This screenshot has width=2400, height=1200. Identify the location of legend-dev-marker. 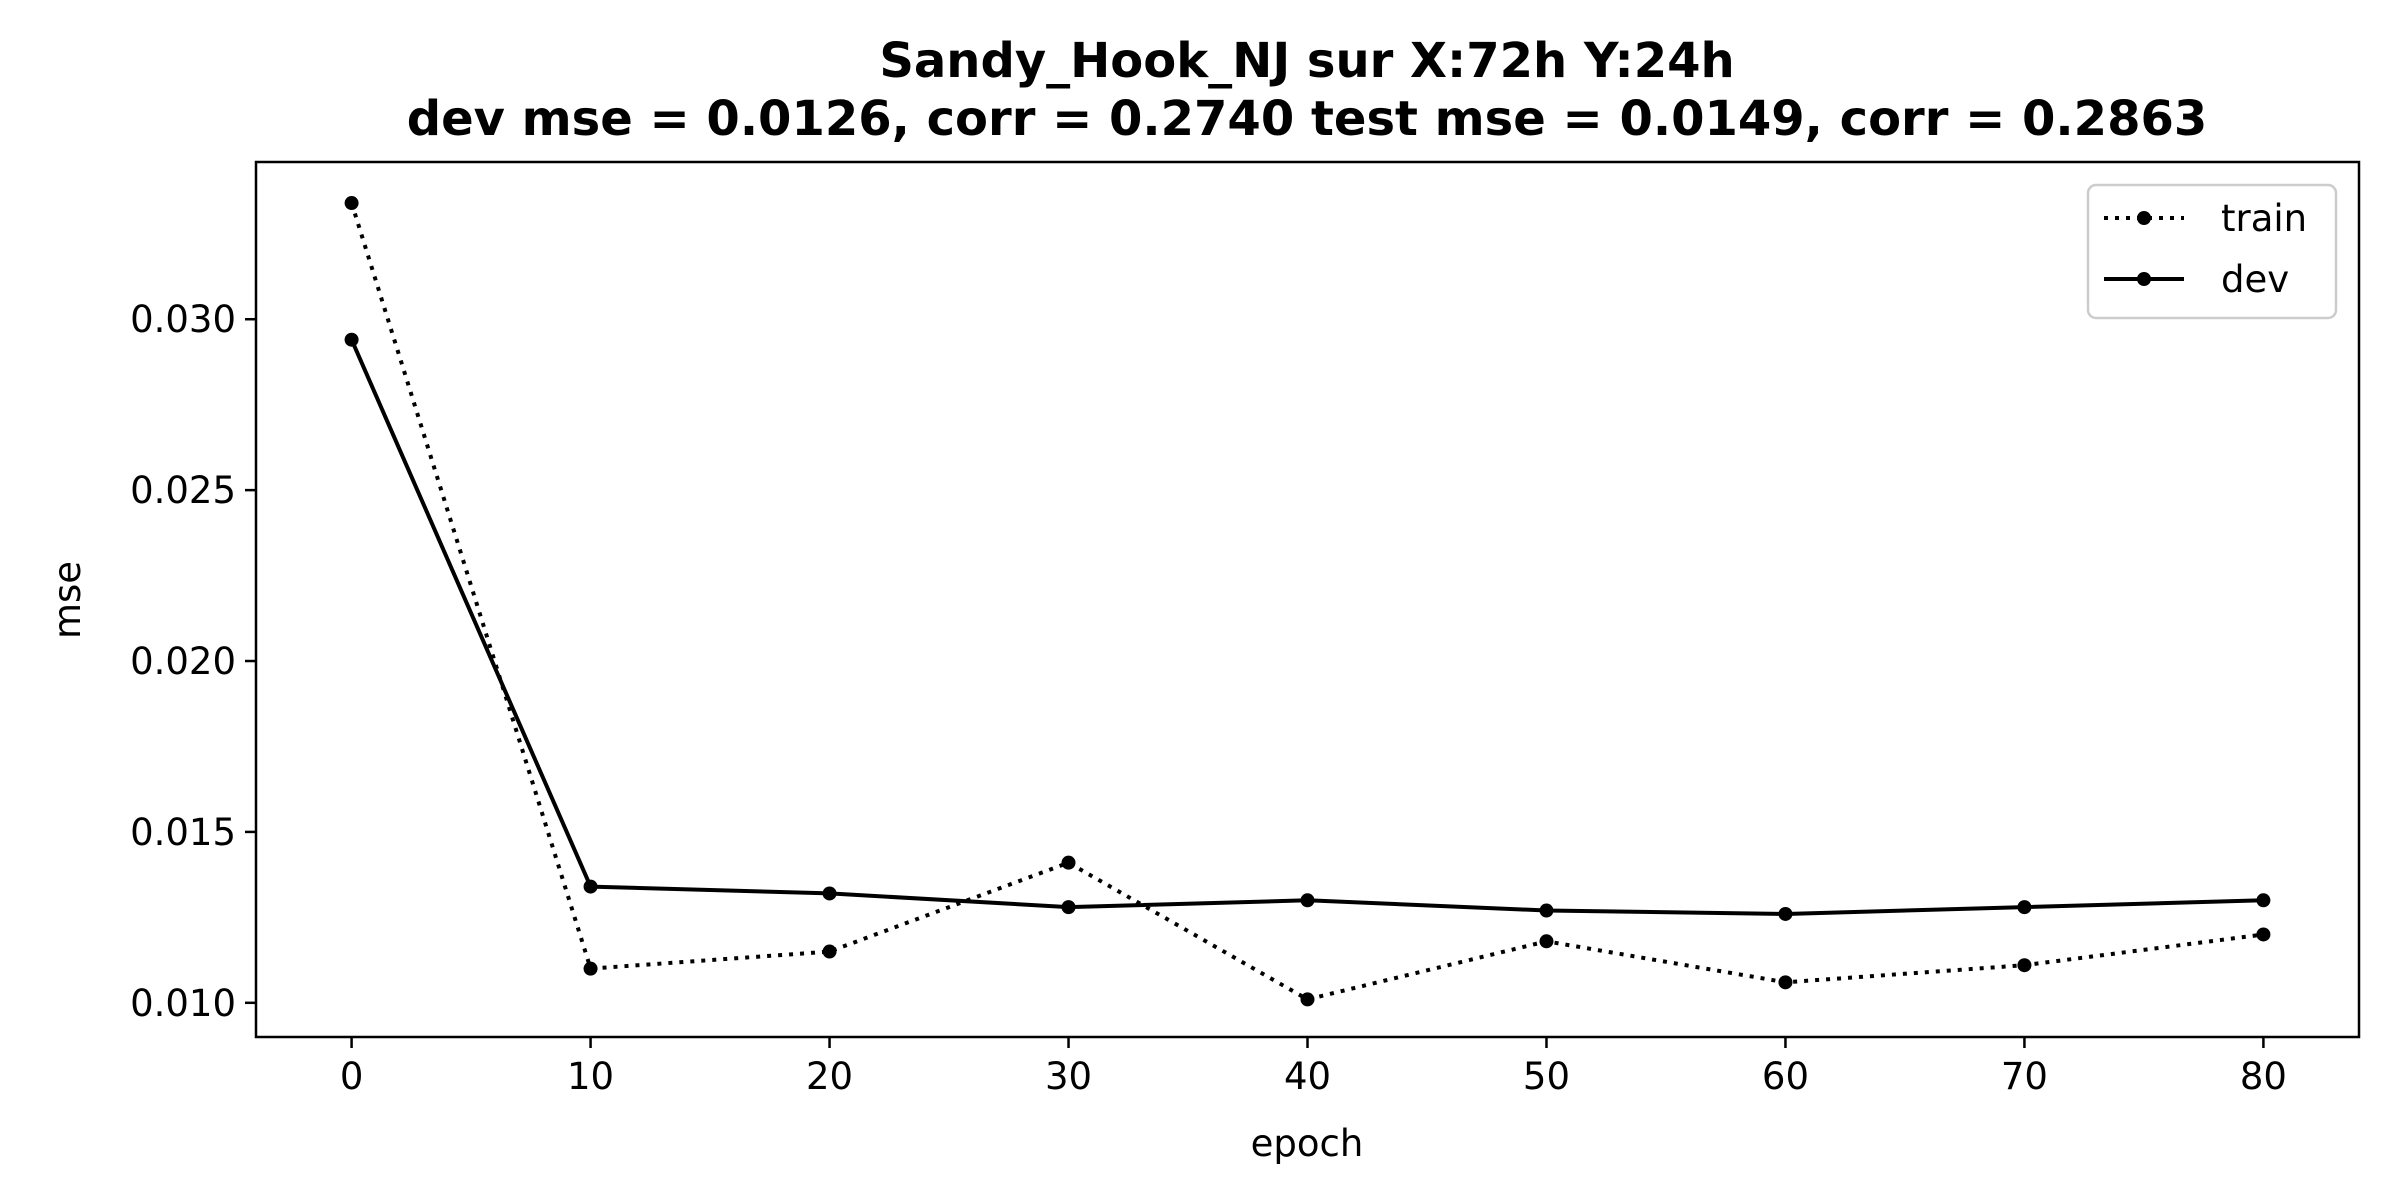
(2144, 279).